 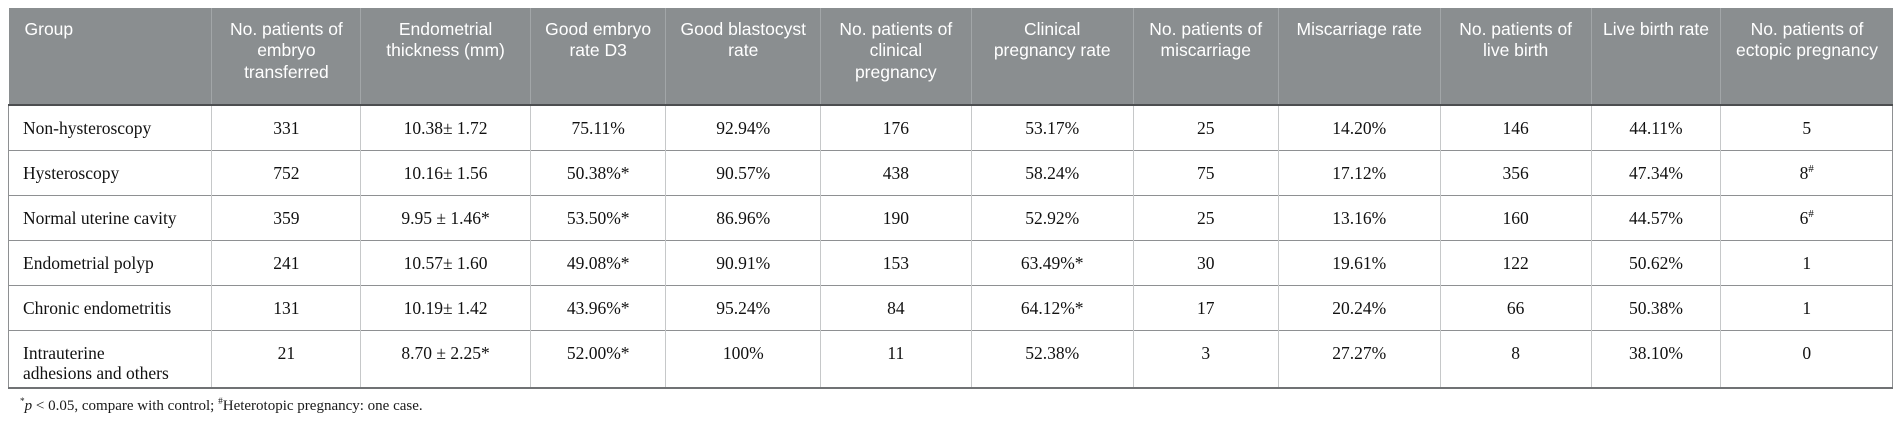 What do you see at coordinates (109, 127) in the screenshot?
I see `group-cell: Non-hysteroscopy` at bounding box center [109, 127].